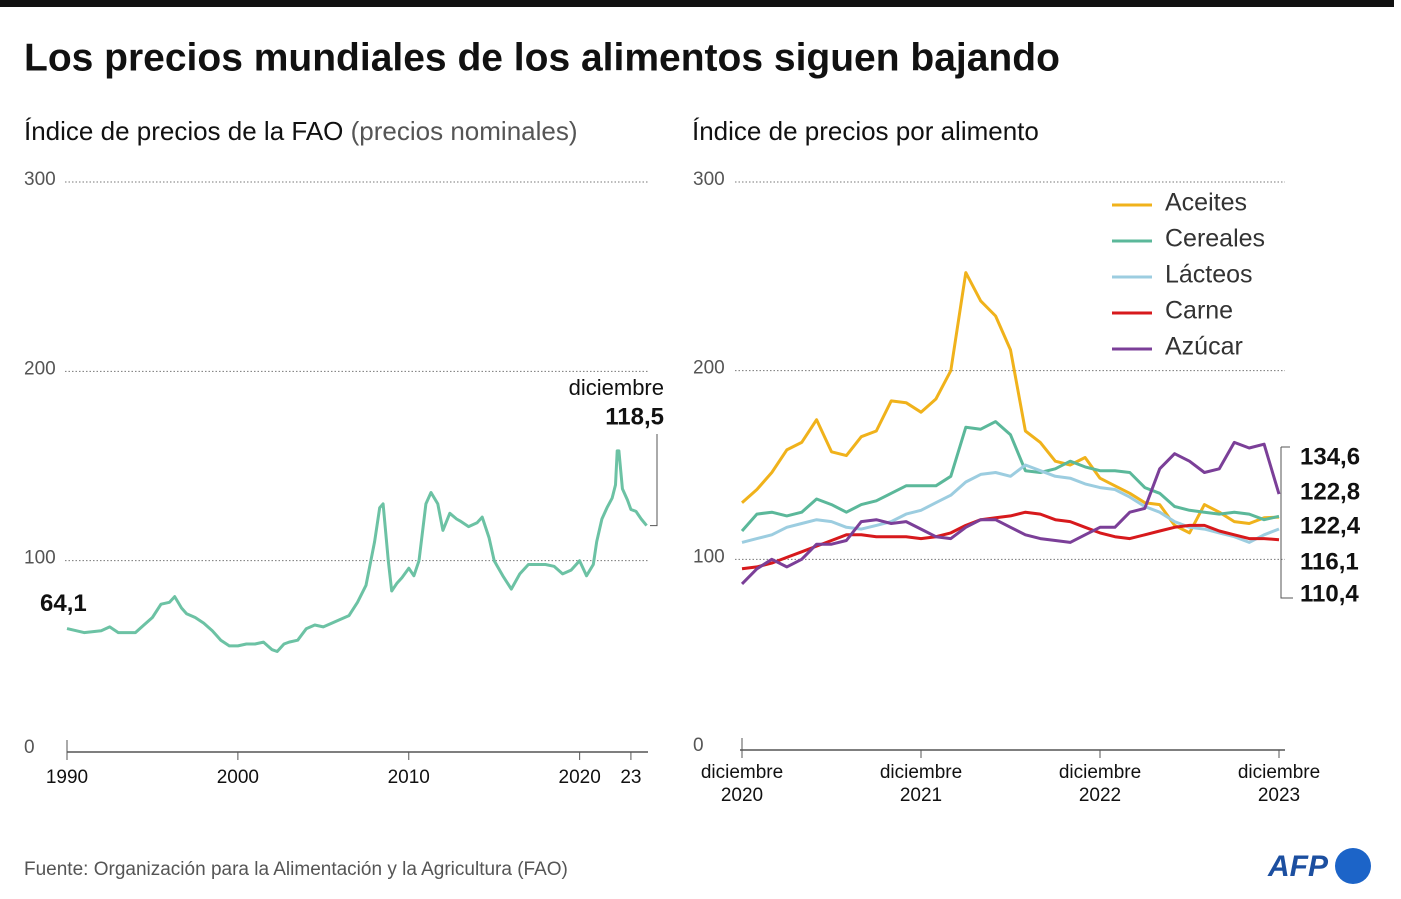 This screenshot has width=1401, height=899. What do you see at coordinates (1279, 784) in the screenshot?
I see `x-tick-label: diciembre 2023` at bounding box center [1279, 784].